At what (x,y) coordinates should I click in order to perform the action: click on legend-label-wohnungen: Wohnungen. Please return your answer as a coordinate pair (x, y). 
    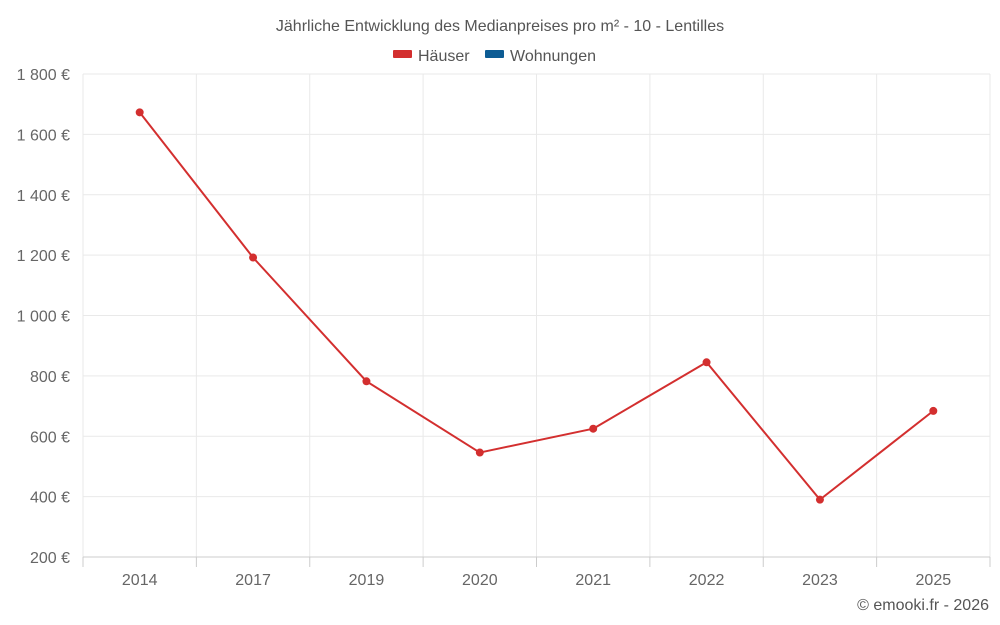
    Looking at the image, I should click on (553, 56).